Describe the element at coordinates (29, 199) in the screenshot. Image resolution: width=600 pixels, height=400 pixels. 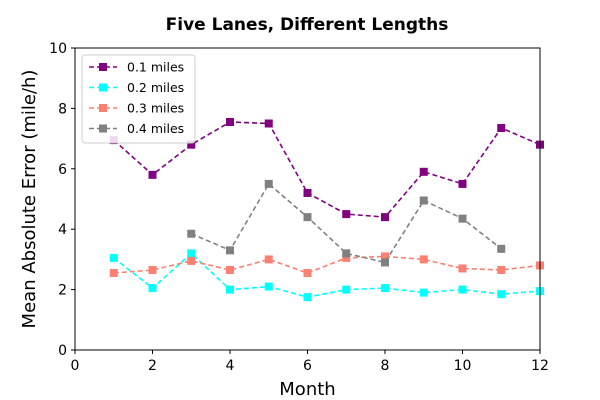
I see `y-axis-label: Mean Absolute Error (mile/h)` at that location.